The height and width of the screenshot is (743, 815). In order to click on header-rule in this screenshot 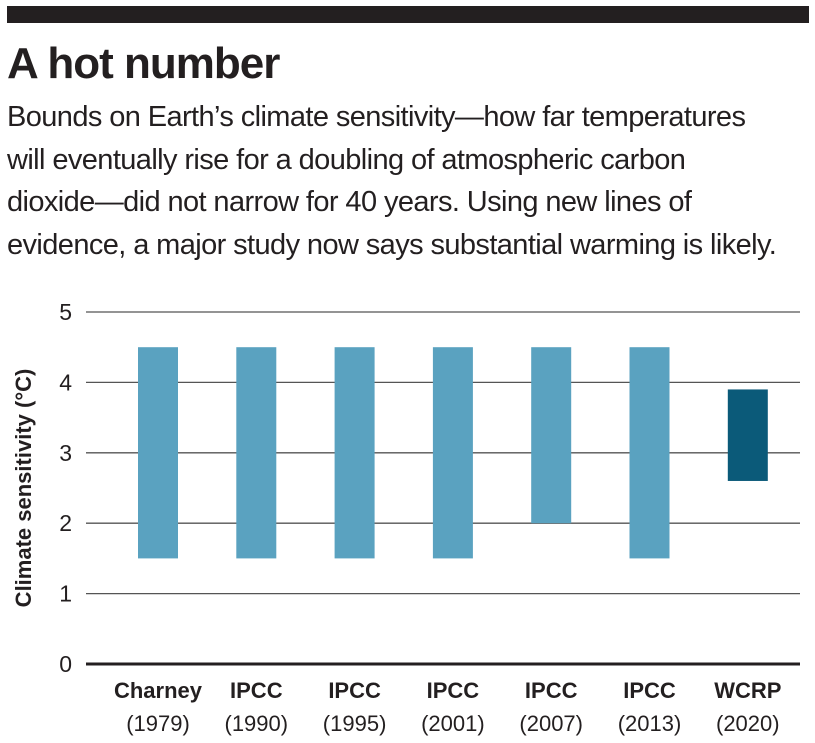, I will do `click(408, 14)`.